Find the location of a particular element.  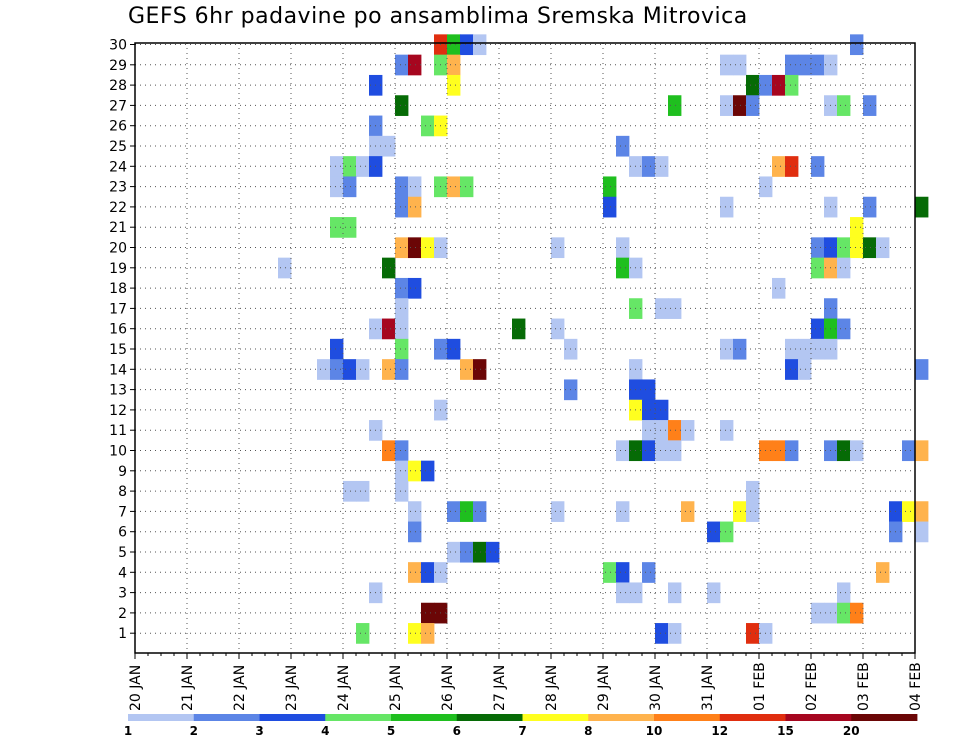

y-tick-label: 11 is located at coordinates (118, 431).